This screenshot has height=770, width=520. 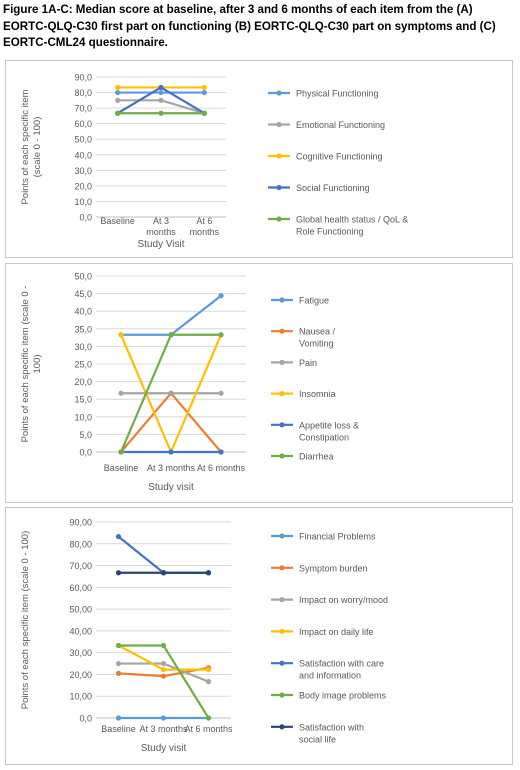 I want to click on y-axis-label-line: 100), so click(x=37, y=363).